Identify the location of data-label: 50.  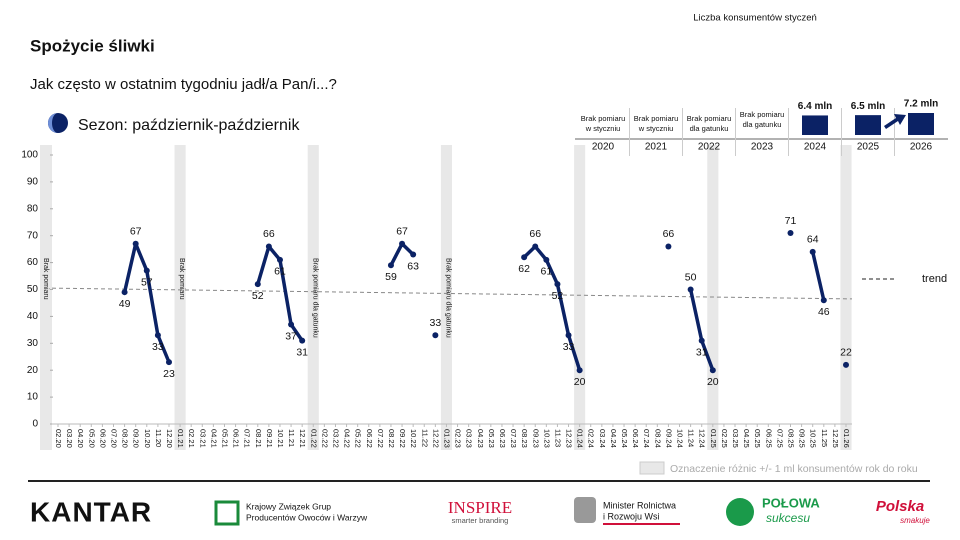
(691, 277).